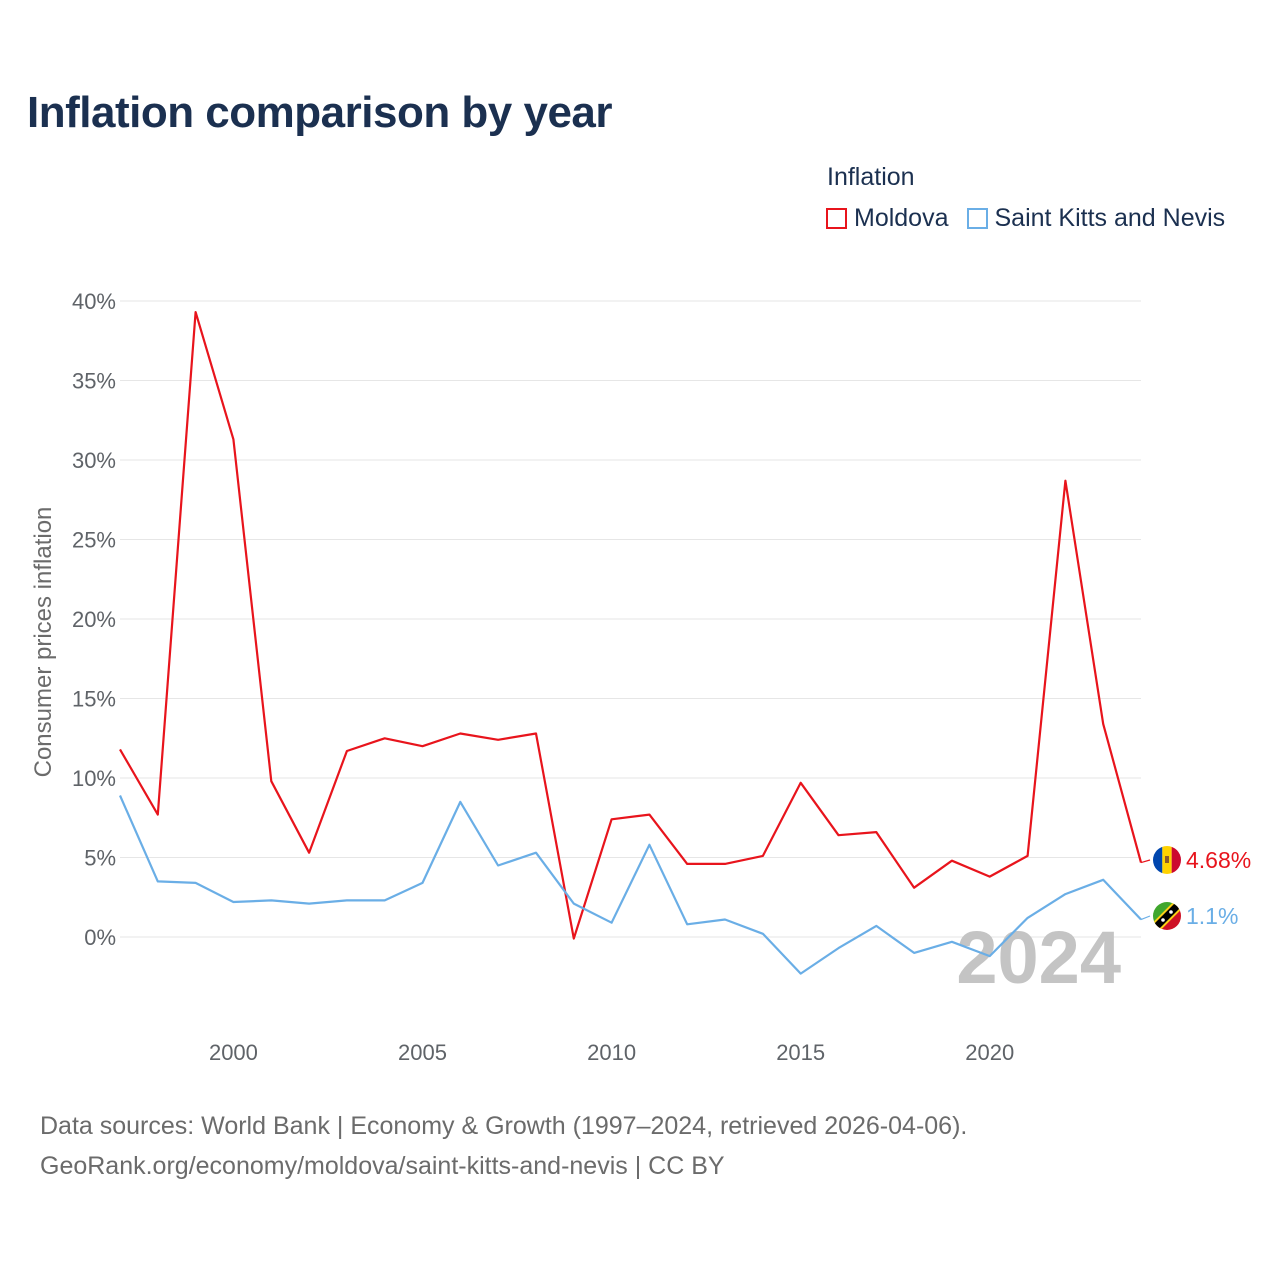  Describe the element at coordinates (94, 778) in the screenshot. I see `y-tick-label: 10%` at that location.